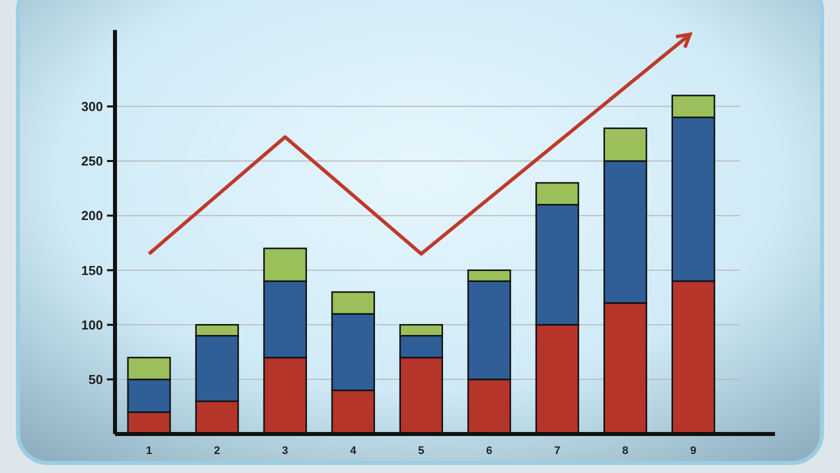  I want to click on x-tick-label: 4, so click(354, 451).